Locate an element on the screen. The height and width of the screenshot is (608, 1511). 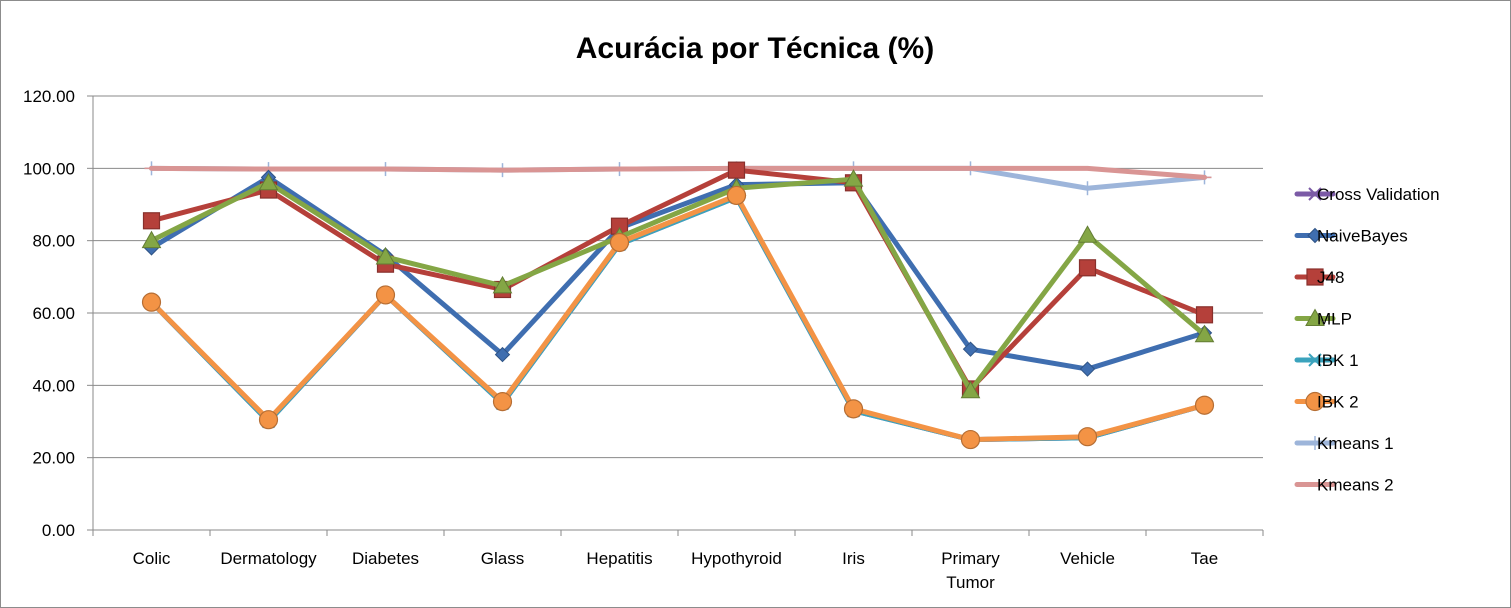
legend-label: Kmeans 2 is located at coordinates (1355, 485).